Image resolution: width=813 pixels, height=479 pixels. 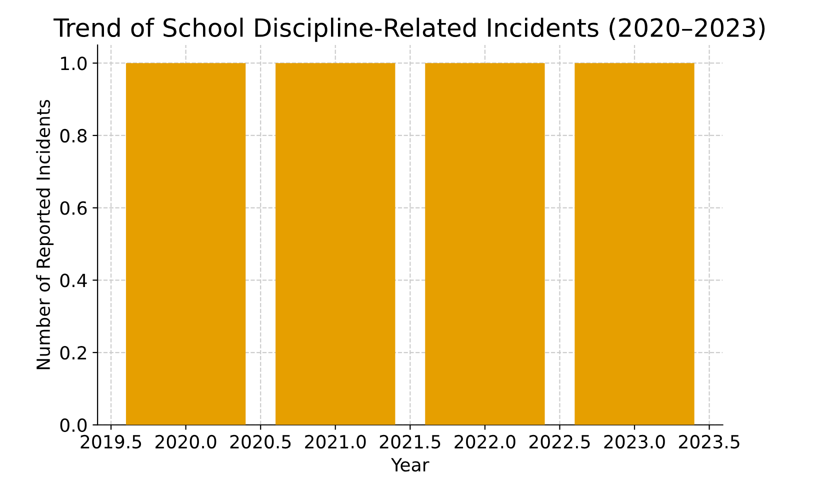 What do you see at coordinates (73, 135) in the screenshot?
I see `y-tick-label: 0.8` at bounding box center [73, 135].